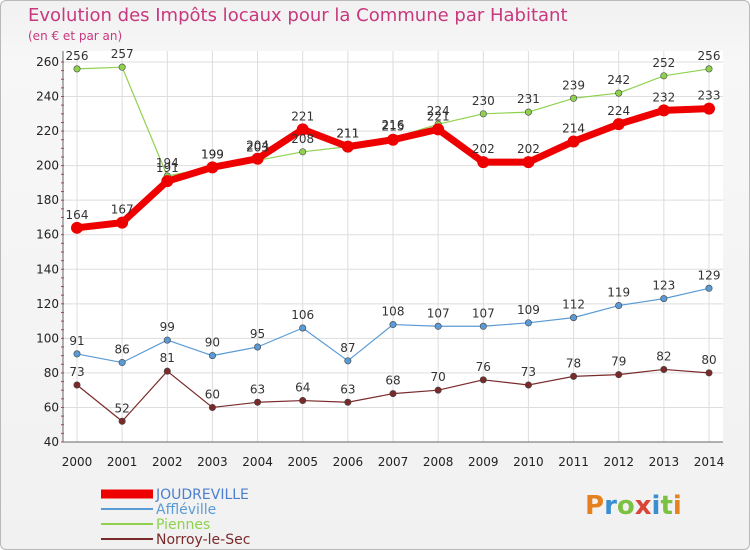  Describe the element at coordinates (75, 36) in the screenshot. I see `chart-subtitle: (en € et par an)` at that location.